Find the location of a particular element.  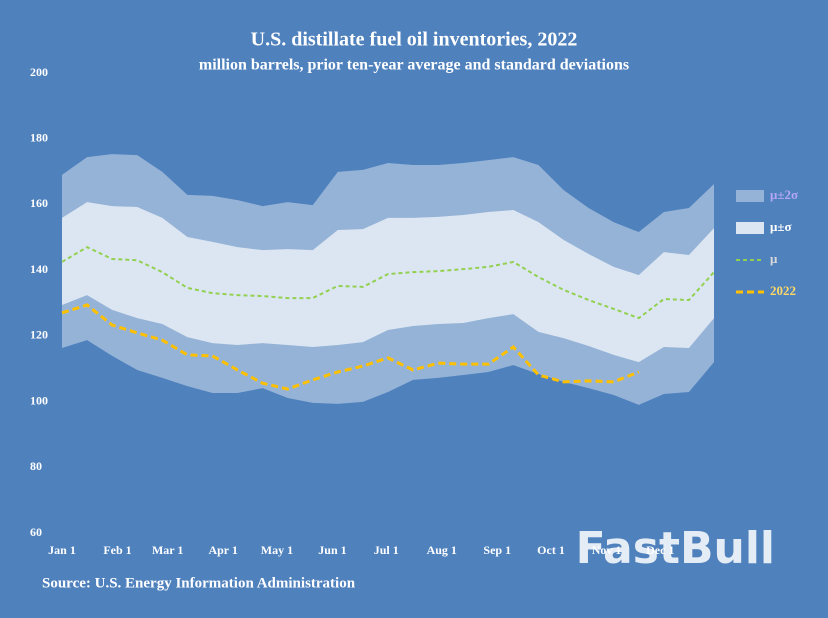

x-tick-label: Apr 1 is located at coordinates (222, 550).